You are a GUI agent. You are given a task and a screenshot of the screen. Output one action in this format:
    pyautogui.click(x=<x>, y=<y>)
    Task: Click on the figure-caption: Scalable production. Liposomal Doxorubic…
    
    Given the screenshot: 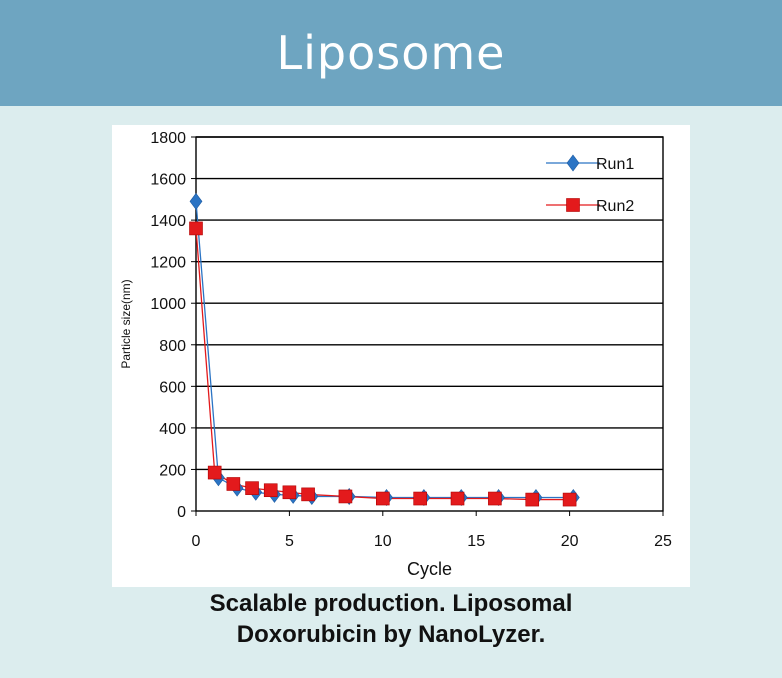 What is the action you would take?
    pyautogui.click(x=391, y=619)
    